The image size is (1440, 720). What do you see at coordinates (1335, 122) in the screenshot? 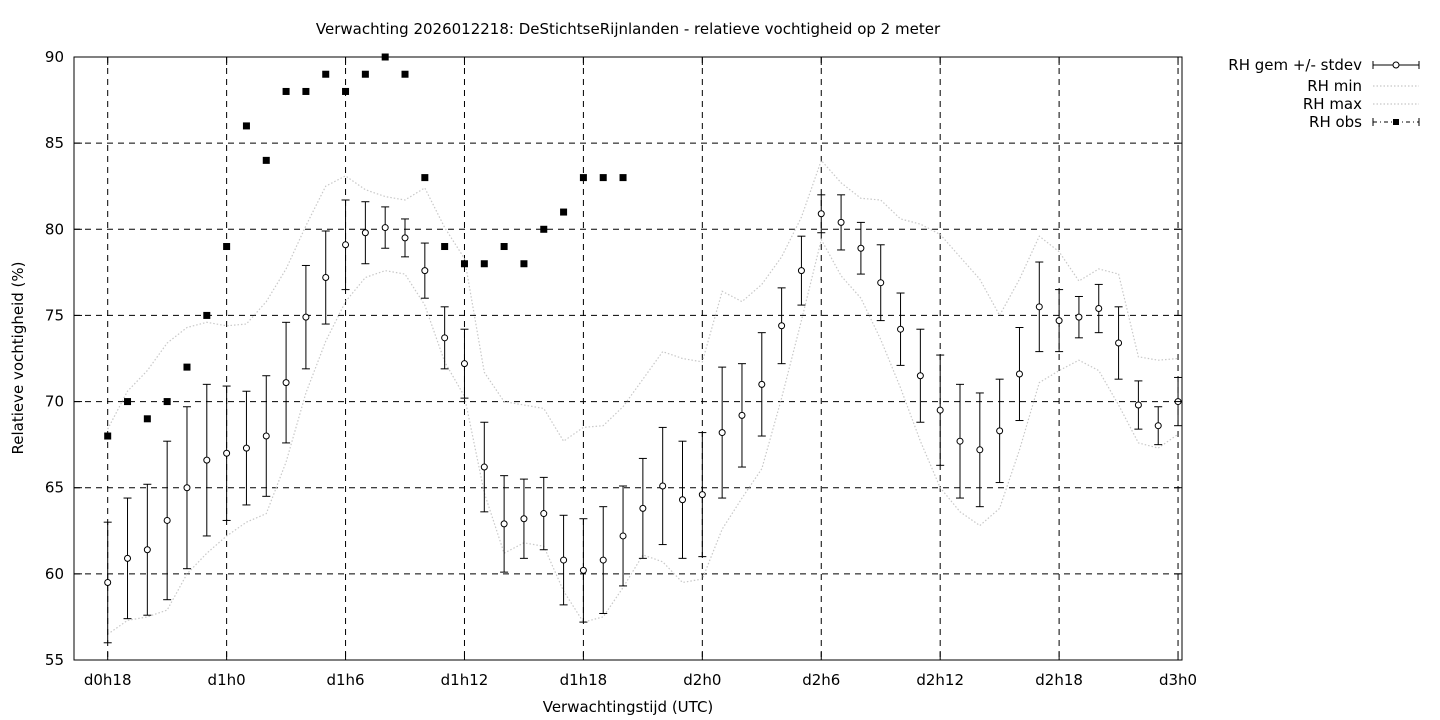
I see `legend-label: RH obs` at bounding box center [1335, 122].